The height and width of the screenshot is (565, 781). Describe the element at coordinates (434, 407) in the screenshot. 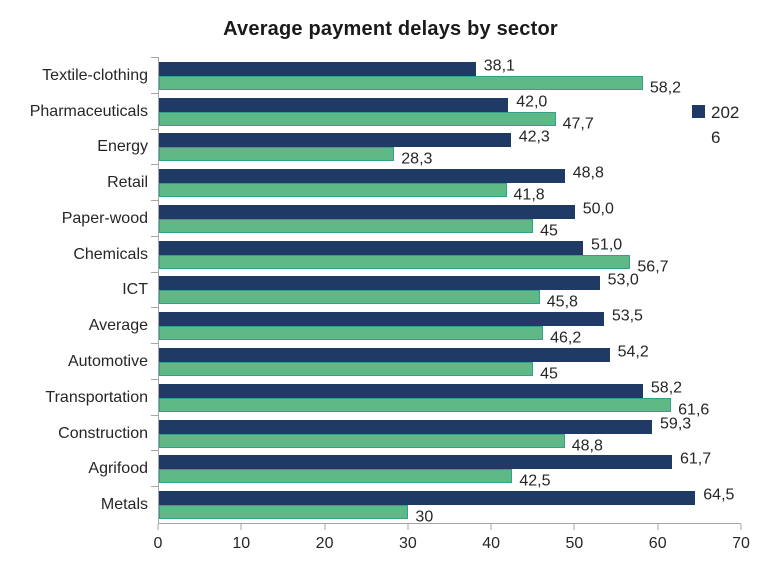

I see `bar-series-2: 61,6` at that location.